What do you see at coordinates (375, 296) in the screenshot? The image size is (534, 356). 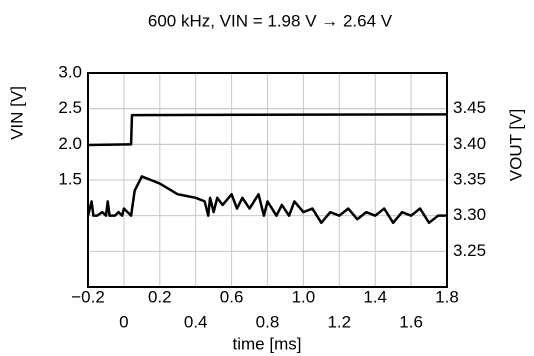 I see `x-tick-label: 1.4` at bounding box center [375, 296].